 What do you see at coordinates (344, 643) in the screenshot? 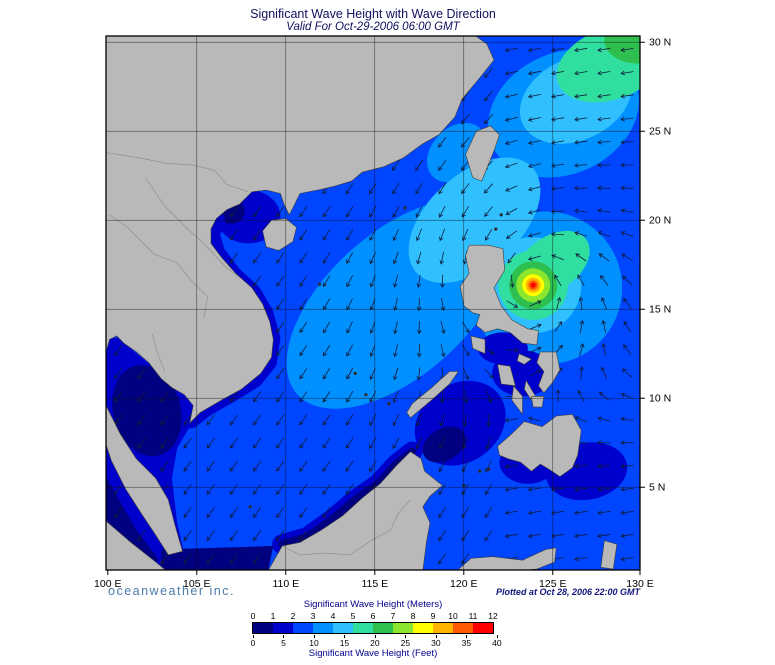
I see `legend-feet-tick: 15` at bounding box center [344, 643].